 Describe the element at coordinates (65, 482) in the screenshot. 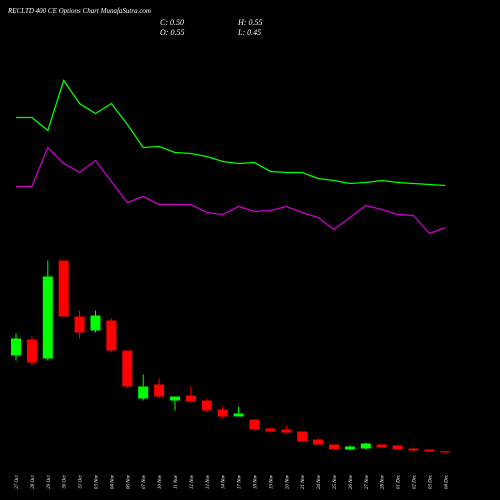

I see `x-tick-label: 30 Oct` at that location.